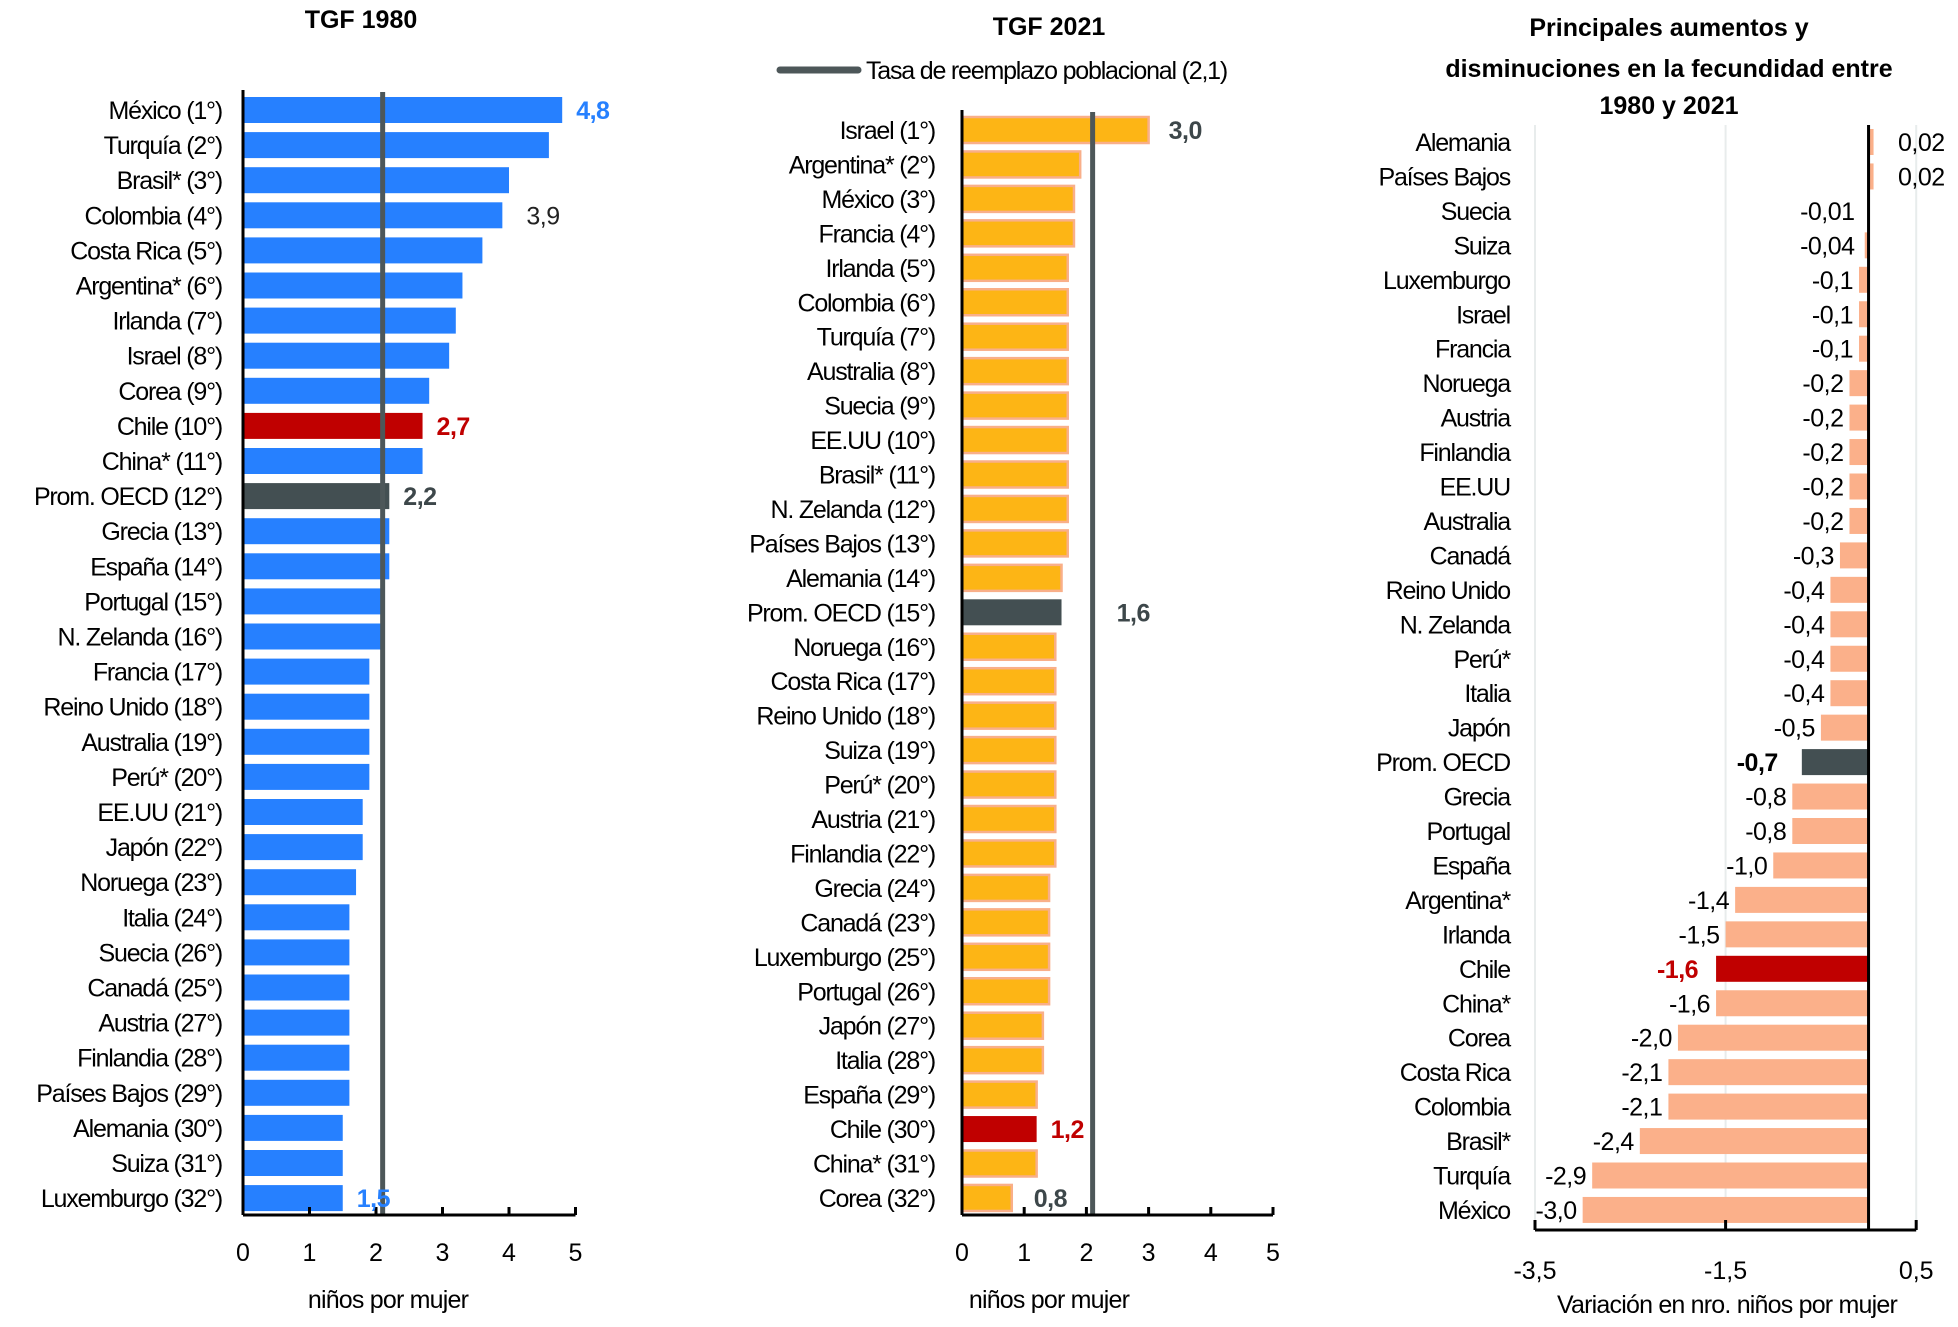  I want to click on category-label: Canadá (25°), so click(154, 989).